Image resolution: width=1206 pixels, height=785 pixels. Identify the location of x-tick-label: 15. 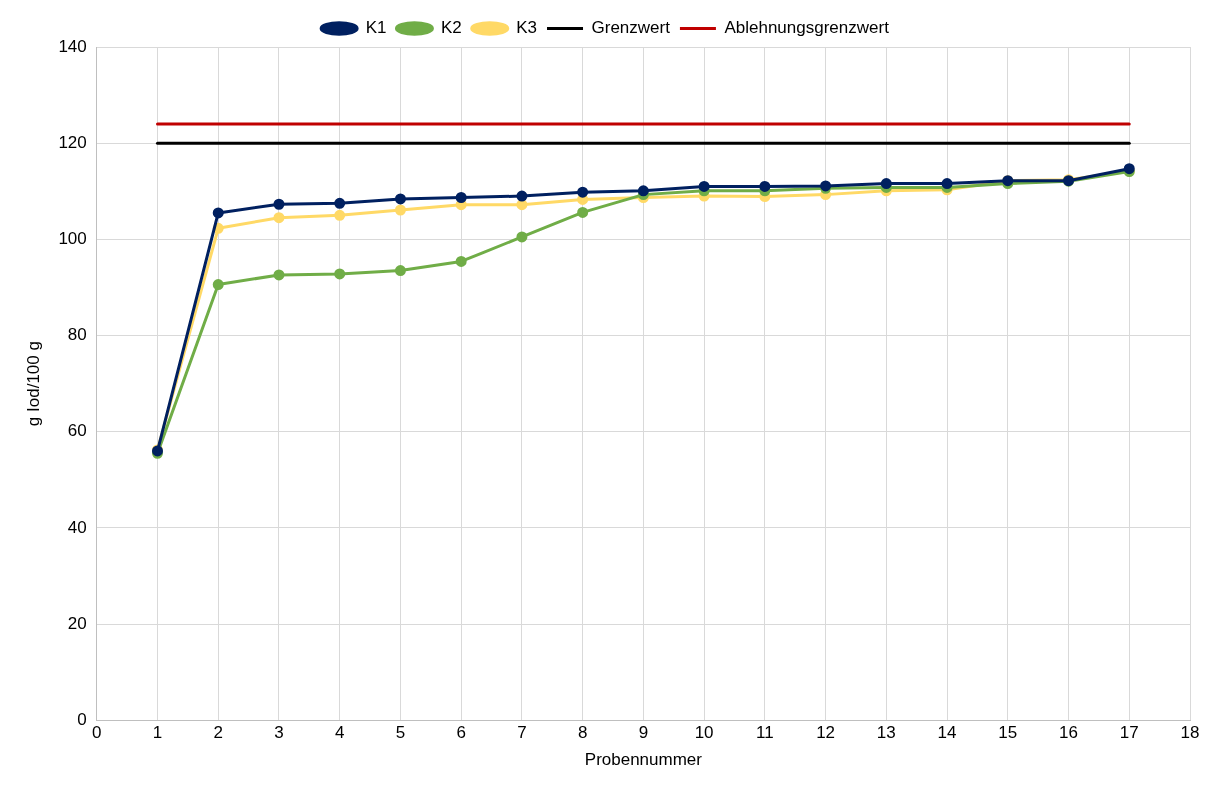
(1008, 733).